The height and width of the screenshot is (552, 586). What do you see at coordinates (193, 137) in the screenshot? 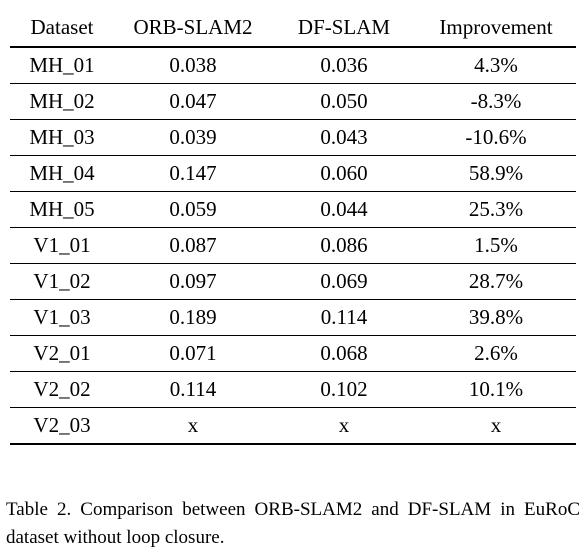
I see `cell-orb-slam2: 0.039` at bounding box center [193, 137].